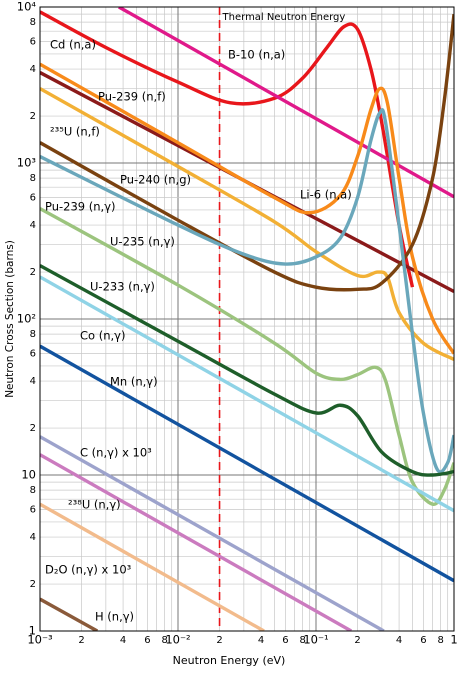  I want to click on y-tick-label: 10⁴, so click(27, 7).